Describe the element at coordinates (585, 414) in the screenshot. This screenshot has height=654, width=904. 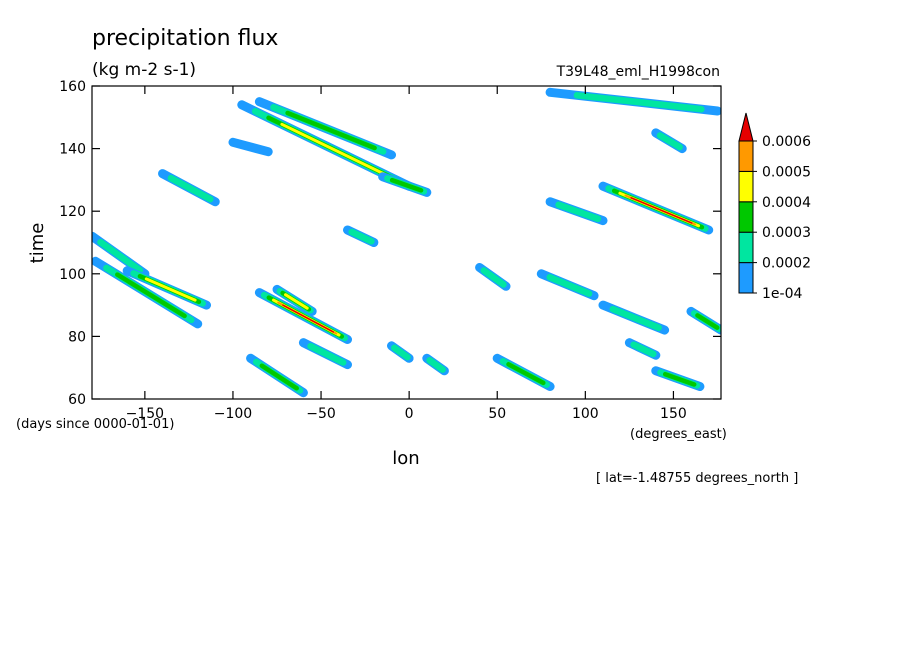
I see `x-tick-label: 100` at that location.